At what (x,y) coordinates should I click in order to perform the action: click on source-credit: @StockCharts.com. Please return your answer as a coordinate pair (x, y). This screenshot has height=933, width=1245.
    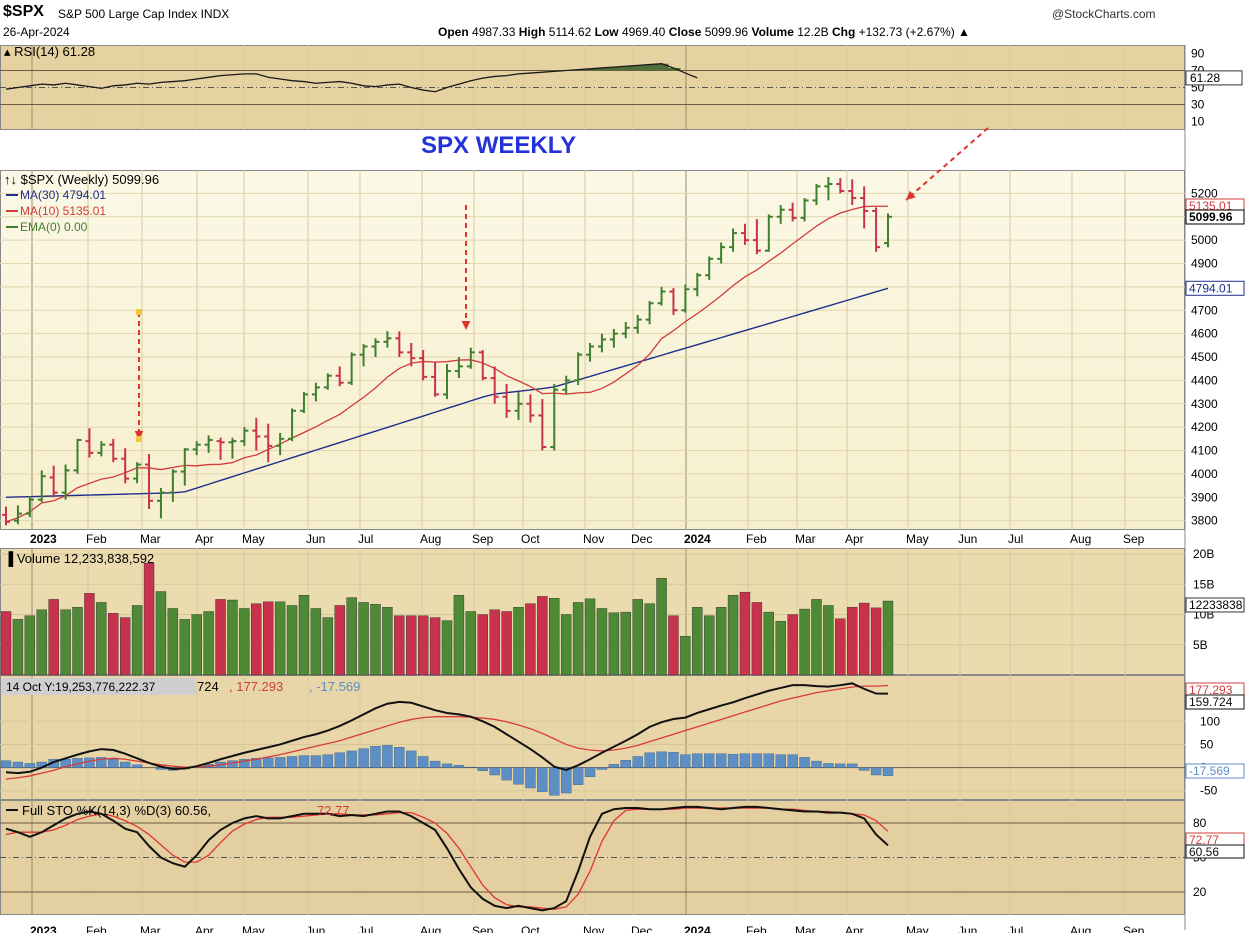
    Looking at the image, I should click on (1104, 14).